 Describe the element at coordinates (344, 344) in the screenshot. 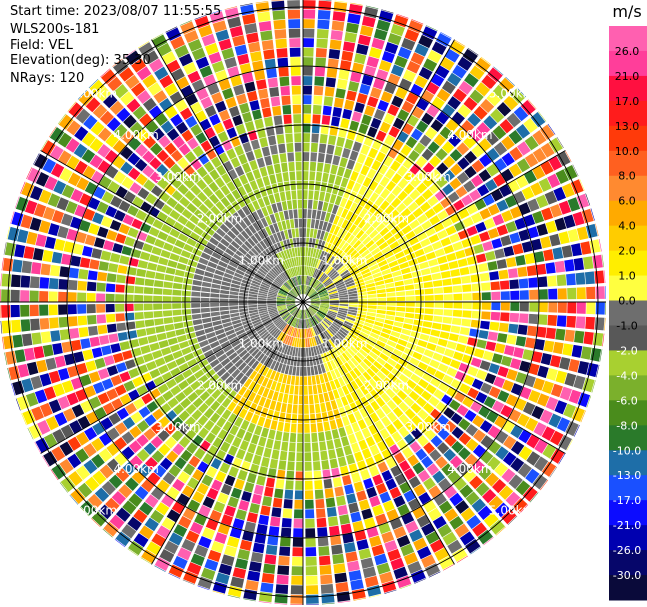

I see `range-ring-label: 1.00km` at that location.